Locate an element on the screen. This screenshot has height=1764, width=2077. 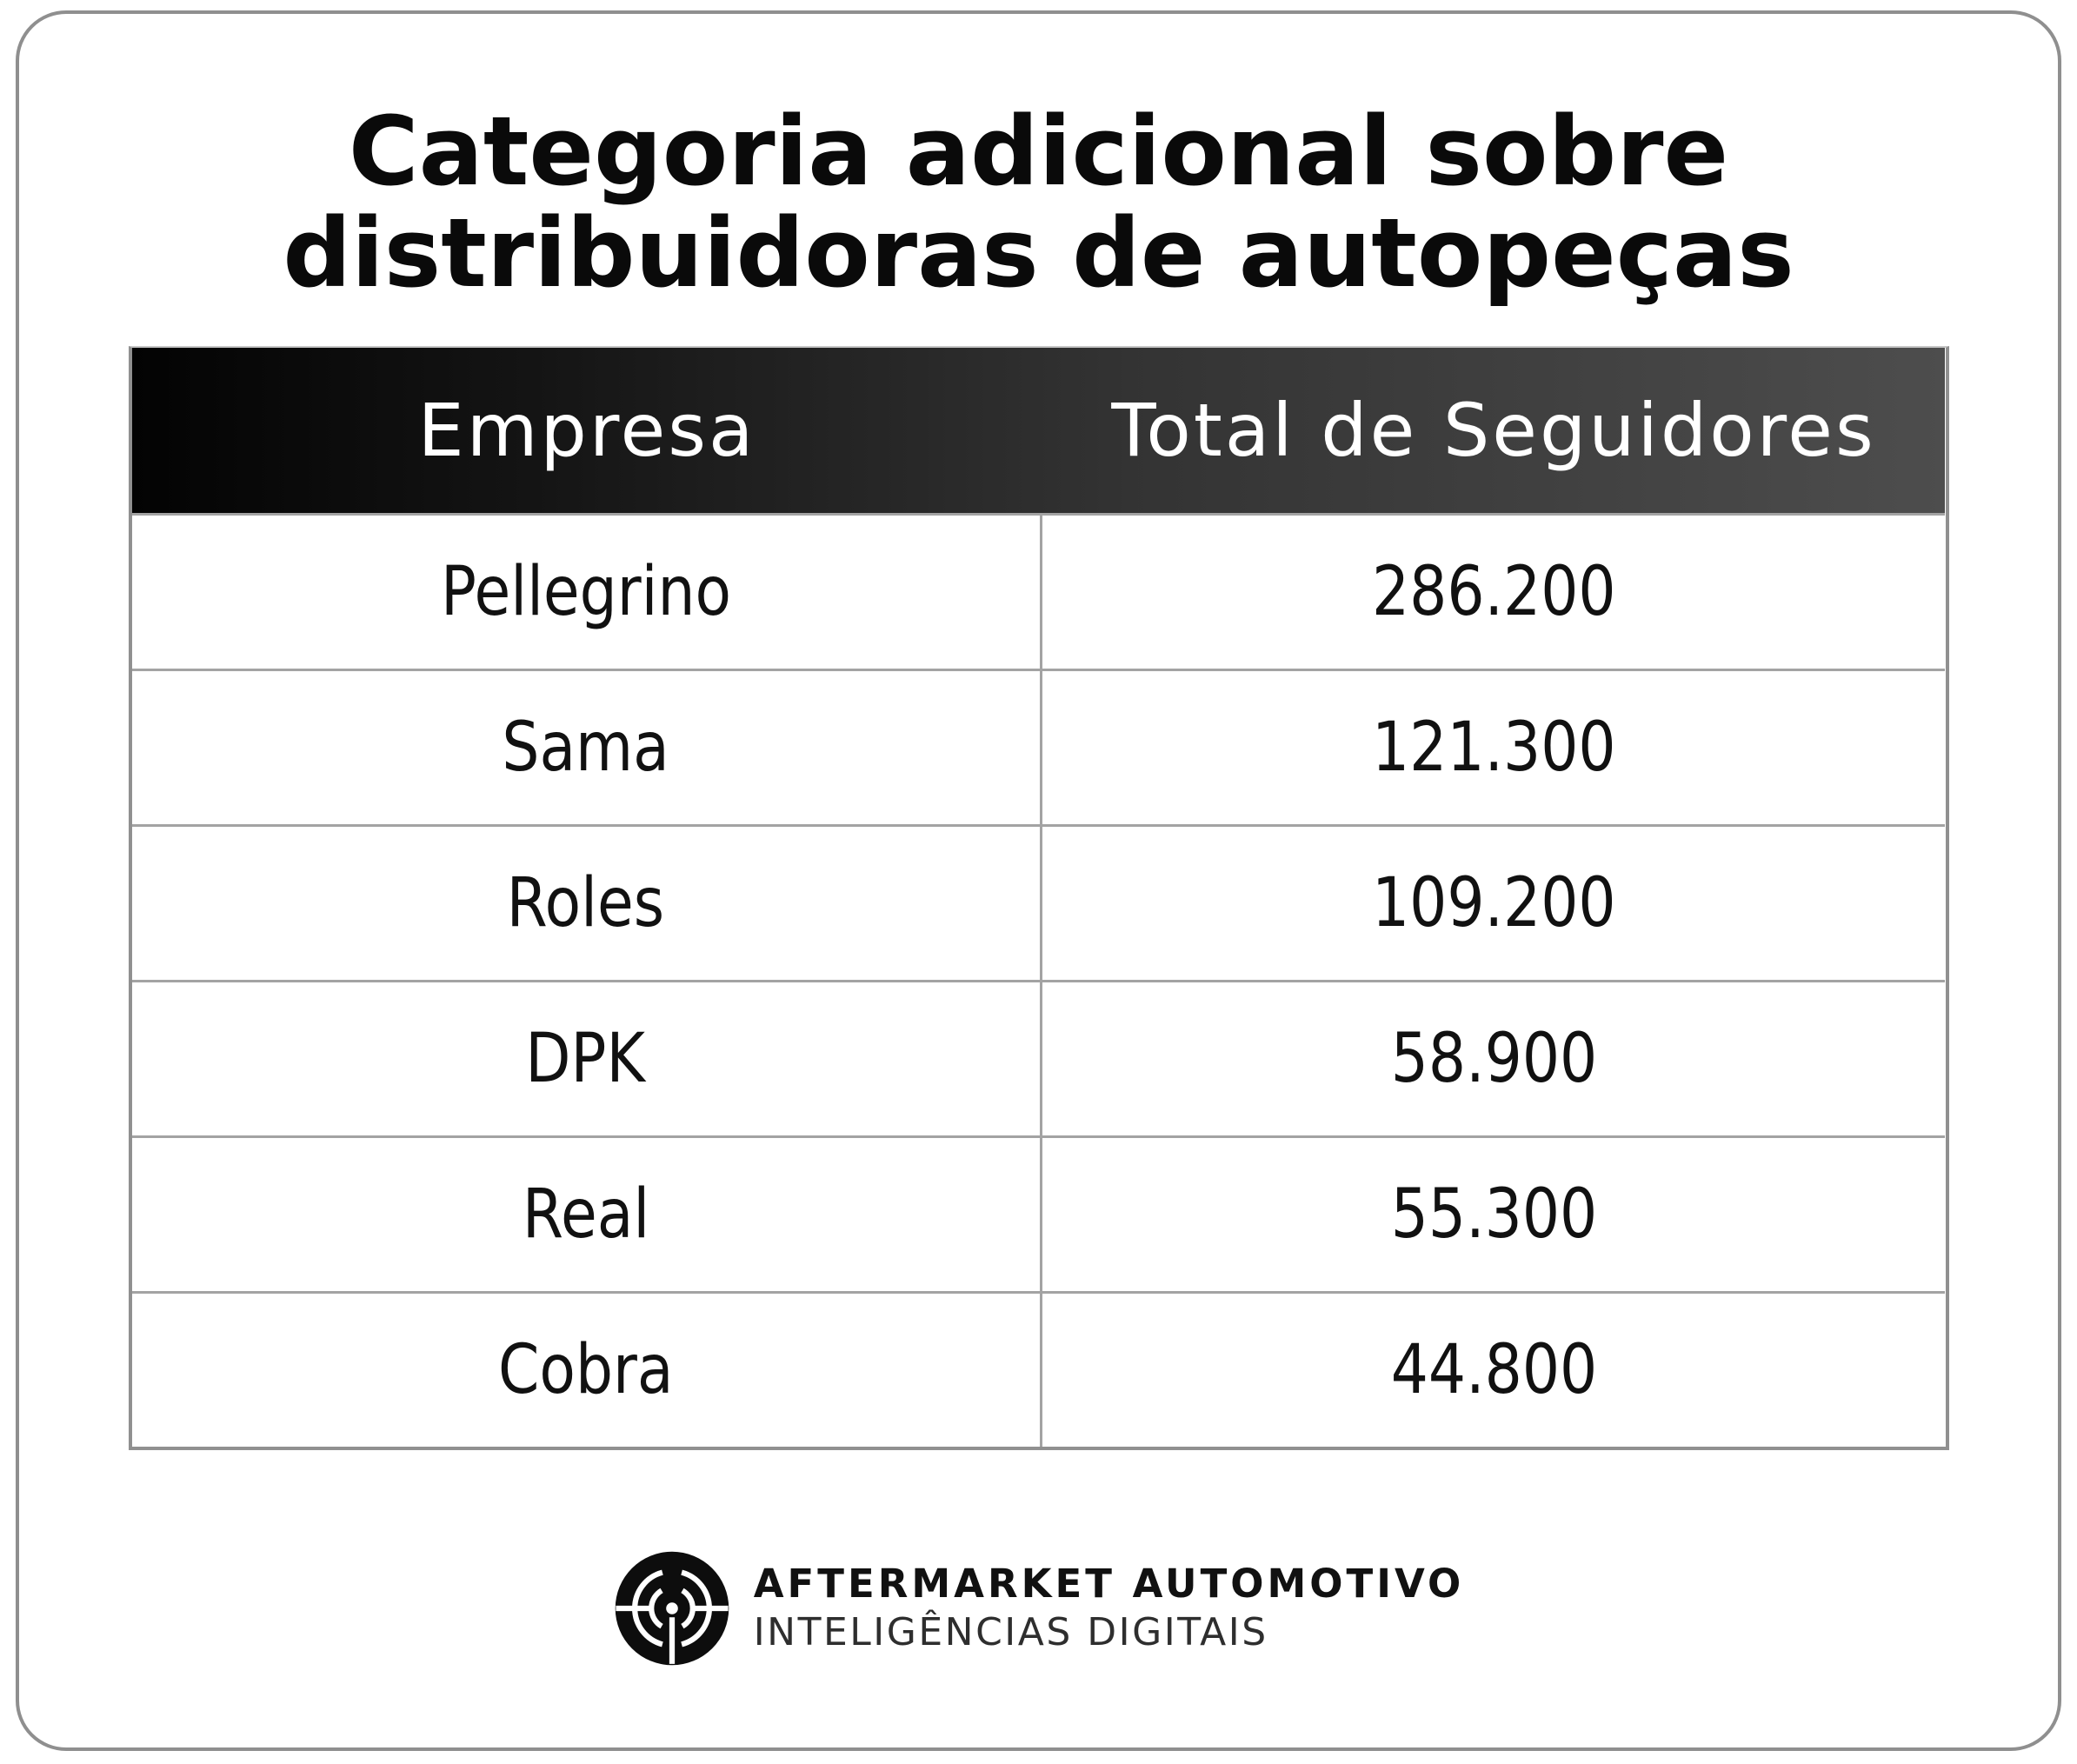
company-name: Roles is located at coordinates (585, 903).